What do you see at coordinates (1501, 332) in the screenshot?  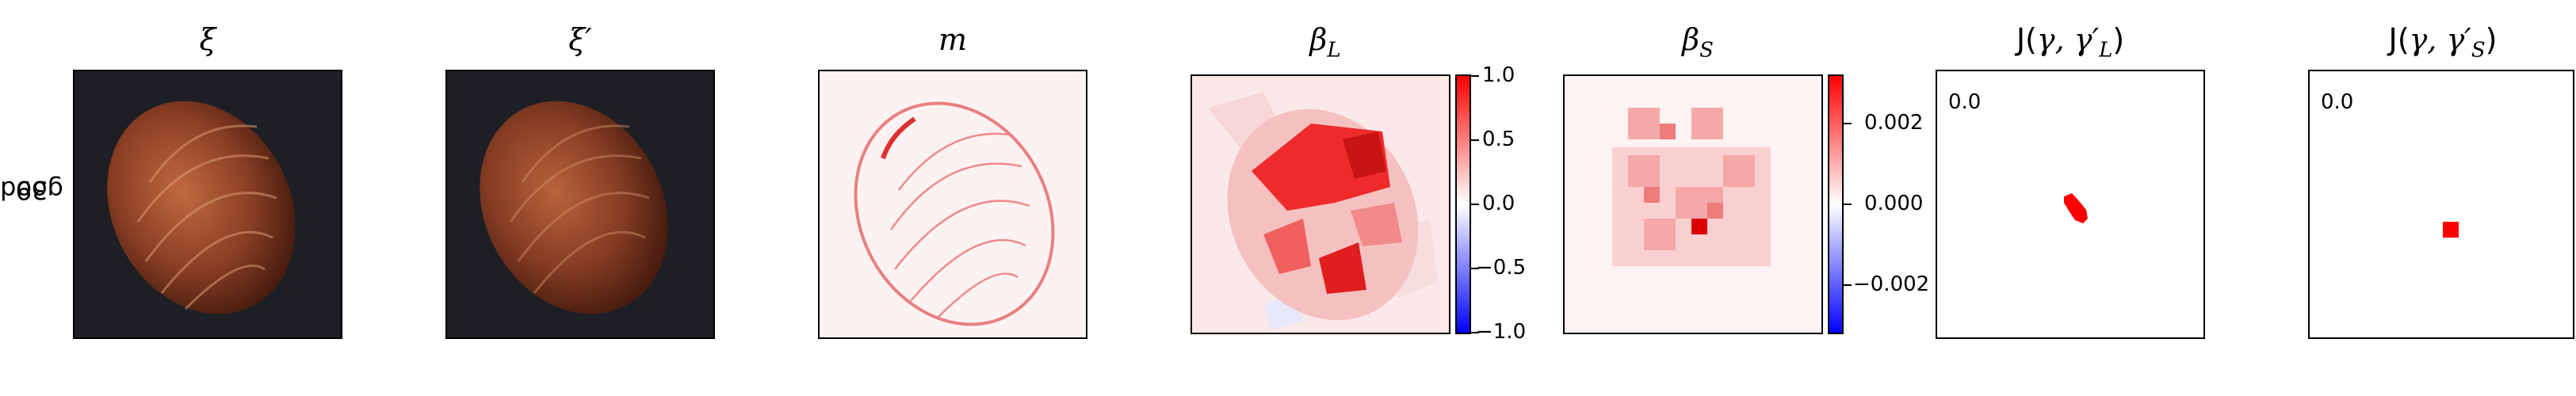 I see `beta-l-tick-label: −1.0` at bounding box center [1501, 332].